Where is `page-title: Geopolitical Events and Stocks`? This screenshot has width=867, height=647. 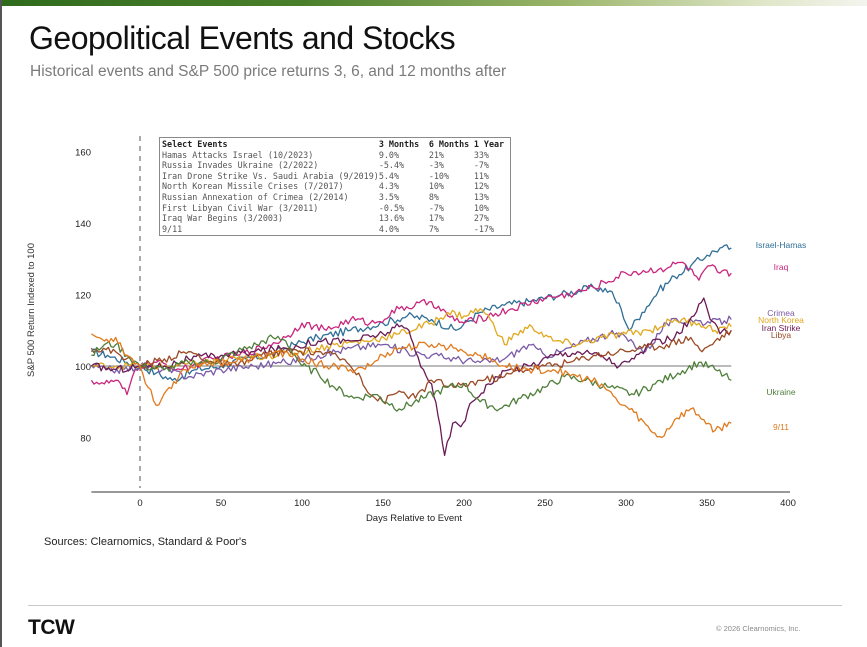 page-title: Geopolitical Events and Stocks is located at coordinates (242, 38).